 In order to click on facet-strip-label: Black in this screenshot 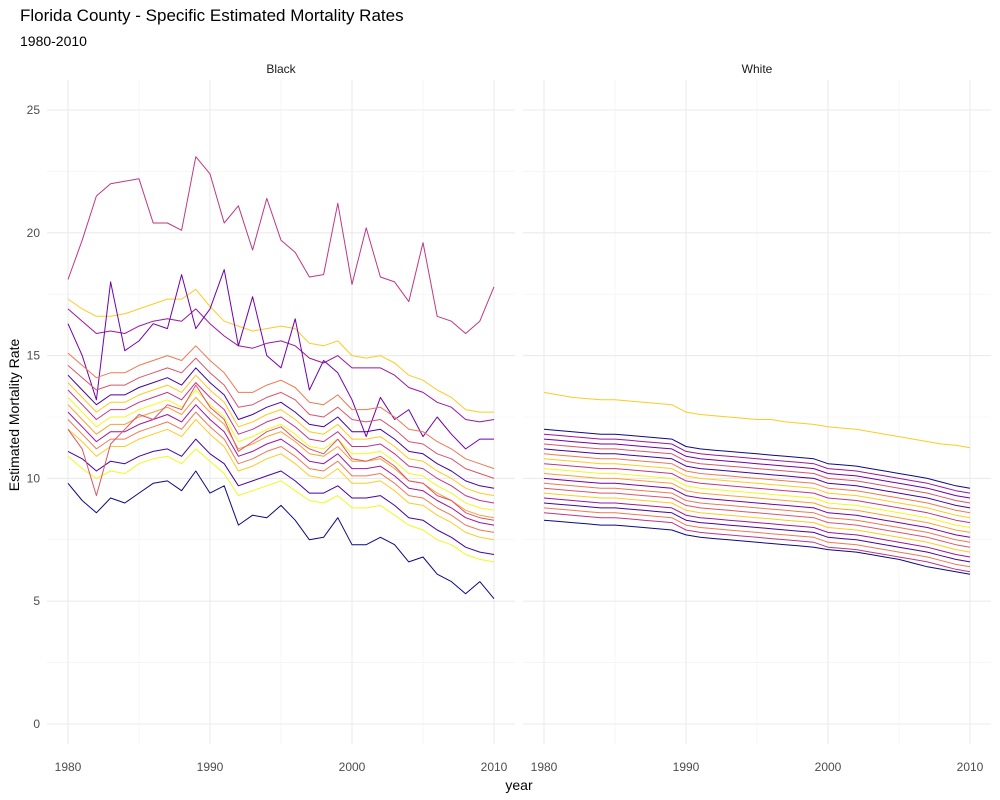, I will do `click(281, 69)`.